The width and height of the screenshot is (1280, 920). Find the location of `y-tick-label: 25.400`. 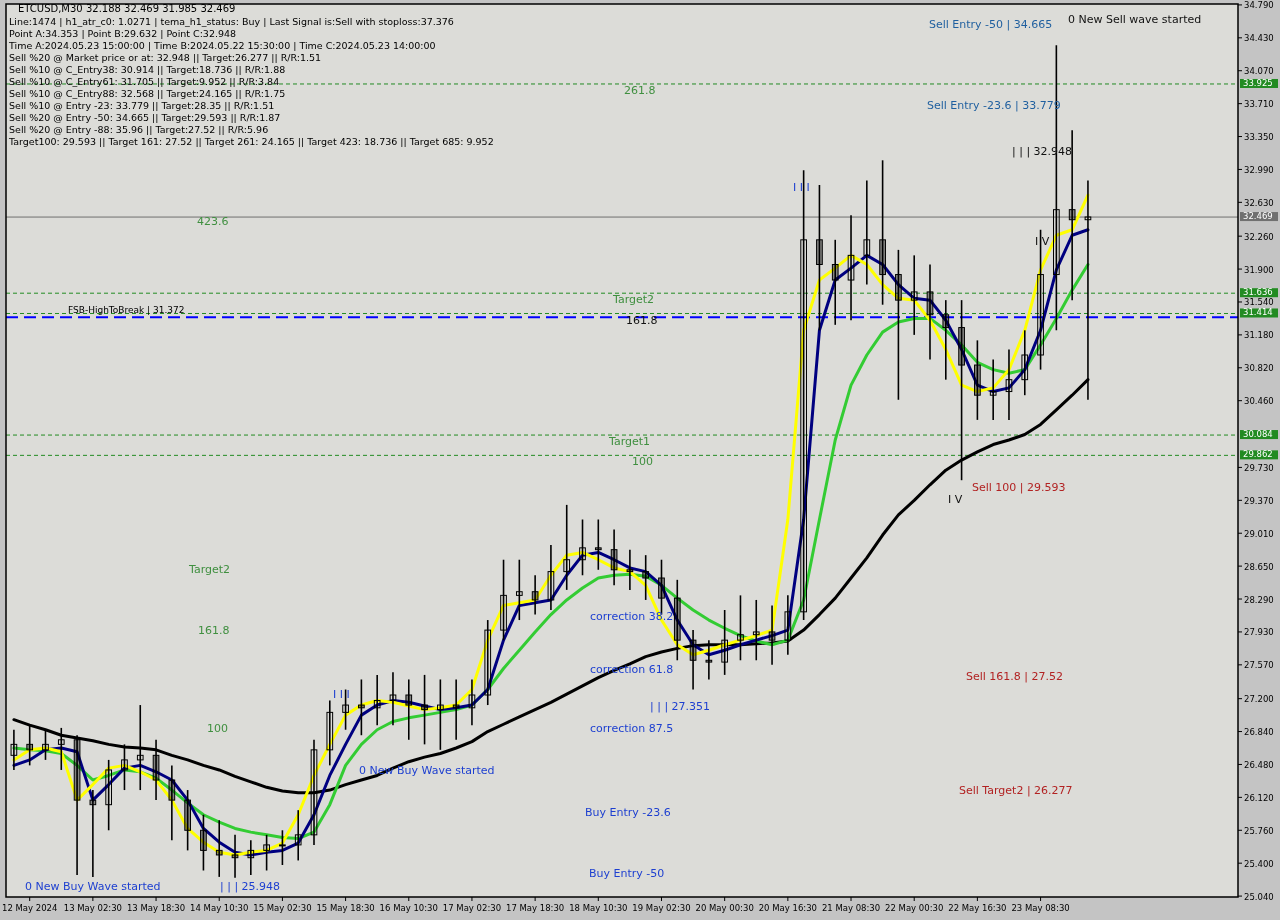

y-tick-label: 25.400 is located at coordinates (1259, 863).